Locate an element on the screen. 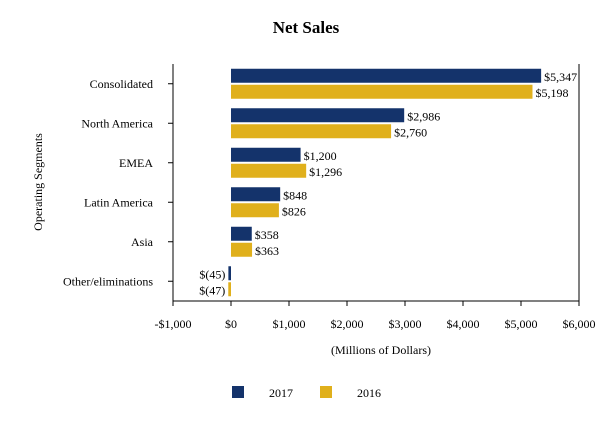 The height and width of the screenshot is (429, 613). data-label: $826 is located at coordinates (294, 211).